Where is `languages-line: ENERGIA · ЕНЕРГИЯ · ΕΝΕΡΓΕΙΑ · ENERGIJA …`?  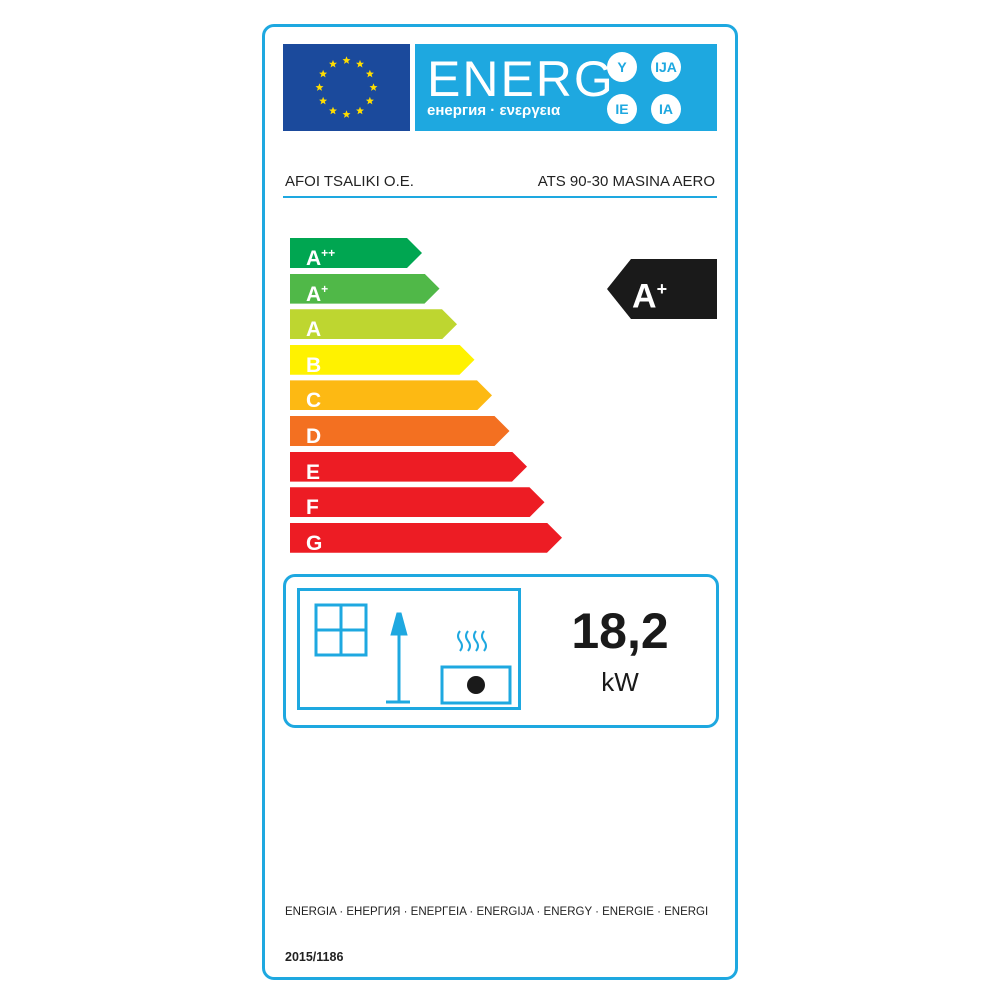
languages-line: ENERGIA · ЕНЕРГИЯ · ΕΝΕΡΓΕΙΑ · ENERGIJA … is located at coordinates (497, 912).